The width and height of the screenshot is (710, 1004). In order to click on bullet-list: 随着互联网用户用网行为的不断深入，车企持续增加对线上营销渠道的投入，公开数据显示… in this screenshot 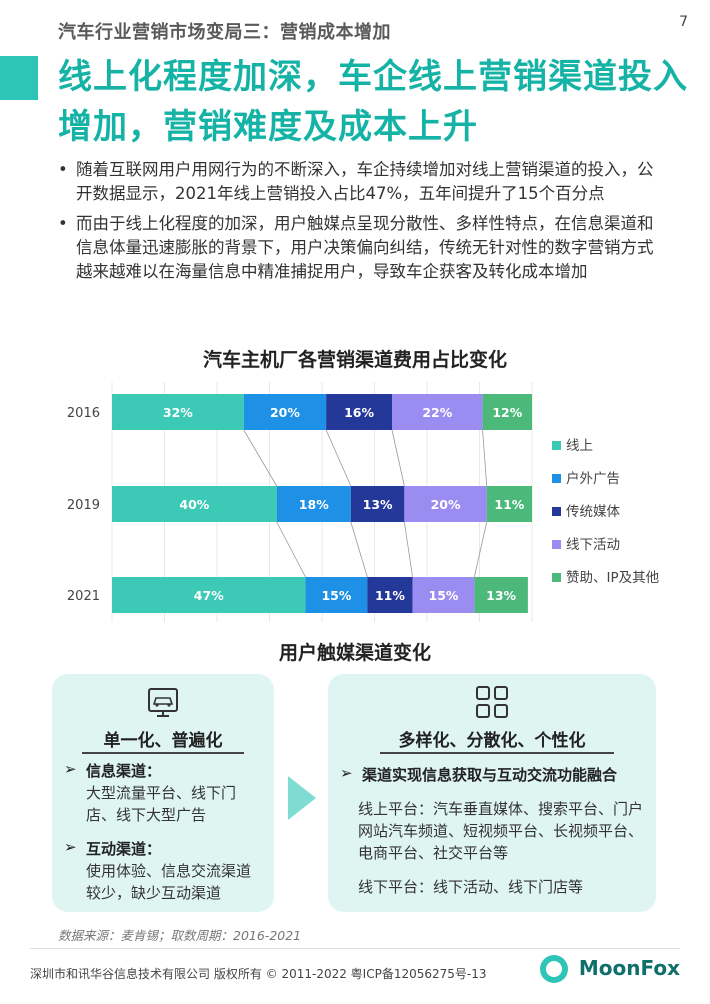, I will do `click(363, 224)`.